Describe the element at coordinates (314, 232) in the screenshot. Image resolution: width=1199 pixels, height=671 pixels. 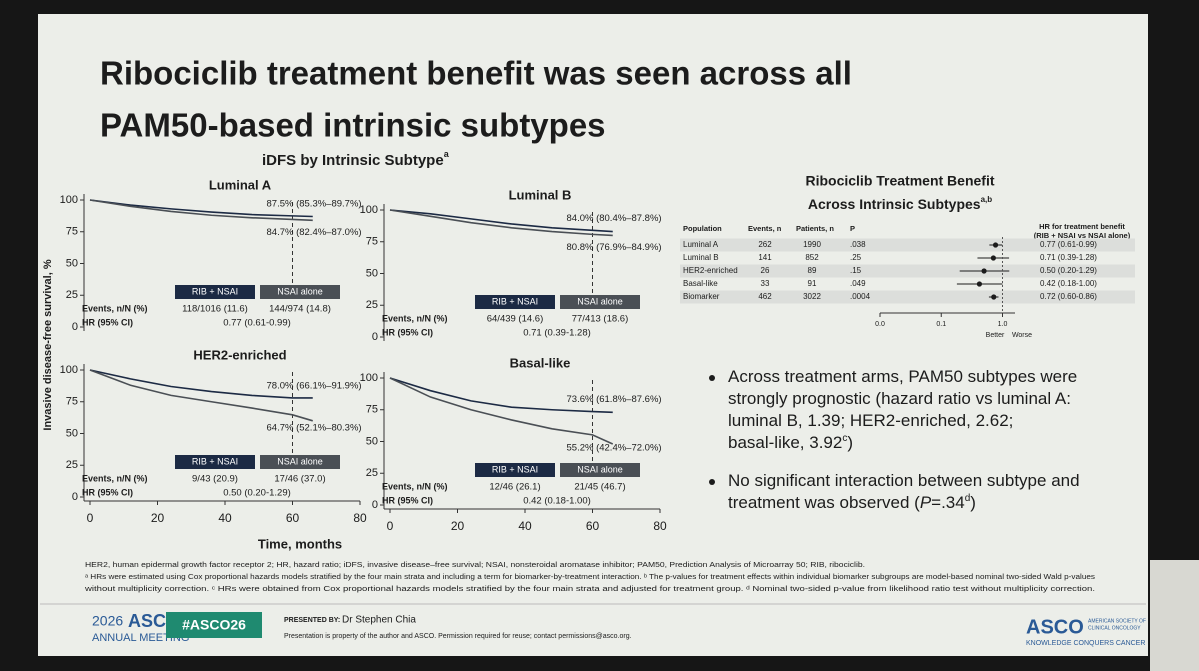
I see `annotation: 84.7% (82.4%–87.0%)` at that location.